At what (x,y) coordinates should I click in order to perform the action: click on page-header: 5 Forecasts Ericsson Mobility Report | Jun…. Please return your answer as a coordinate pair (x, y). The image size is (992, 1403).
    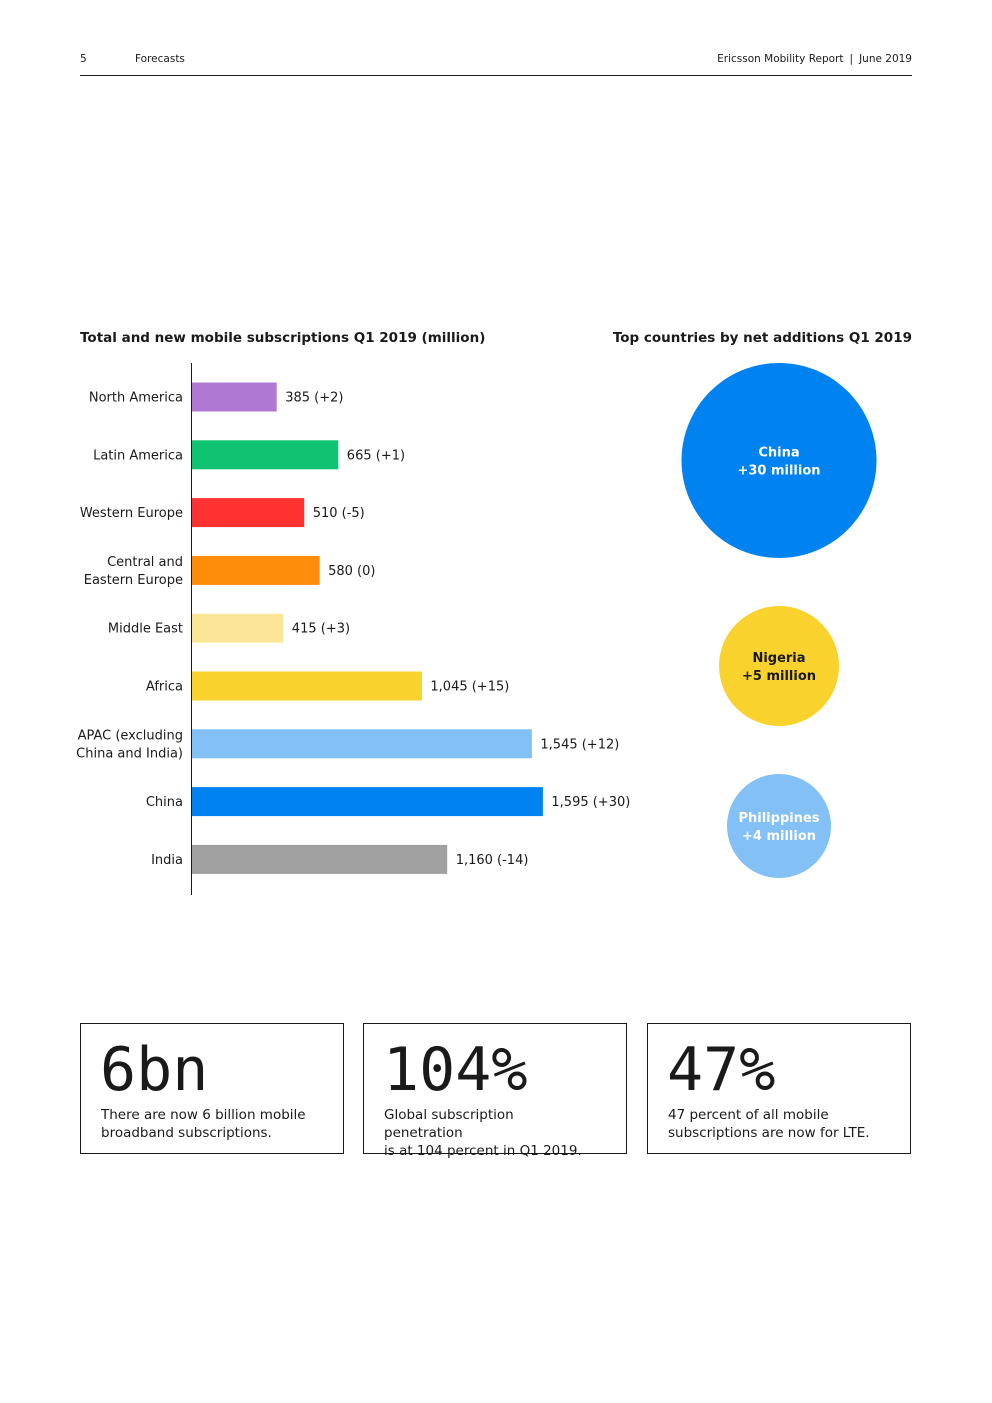
    Looking at the image, I should click on (496, 64).